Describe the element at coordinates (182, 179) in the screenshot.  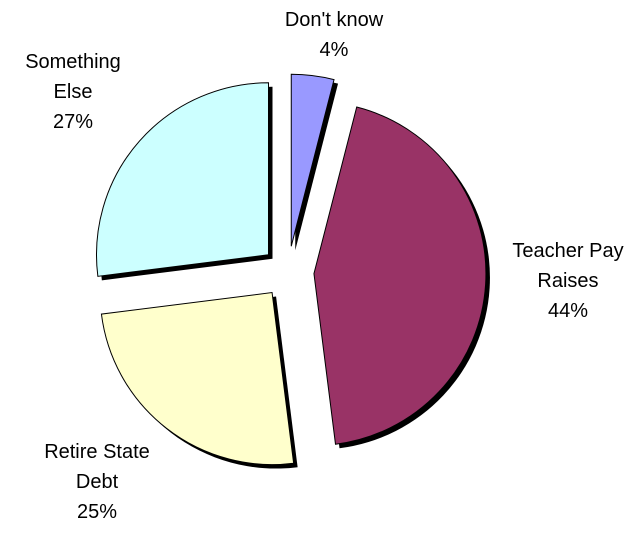
I see `slice-something-else` at that location.